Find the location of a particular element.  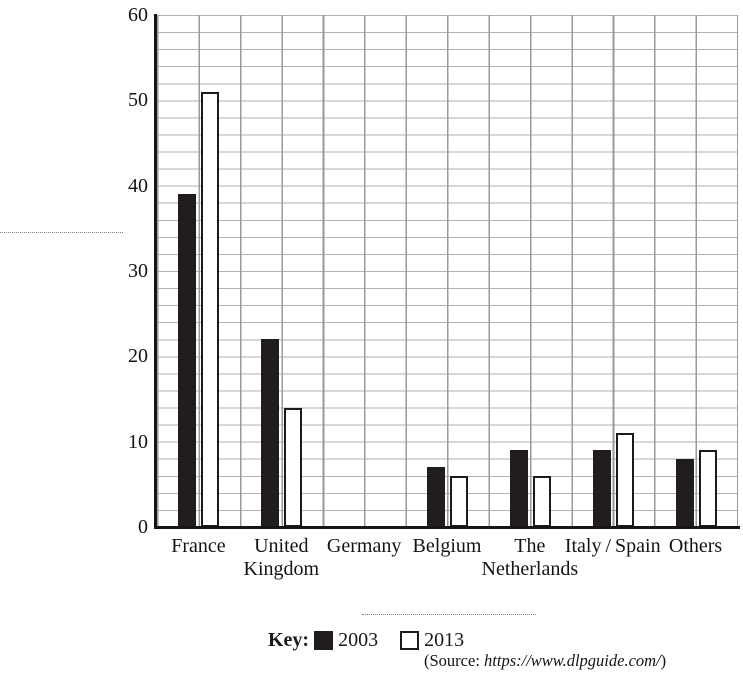

source-url: https://www.dlpguide.com/ is located at coordinates (572, 660).